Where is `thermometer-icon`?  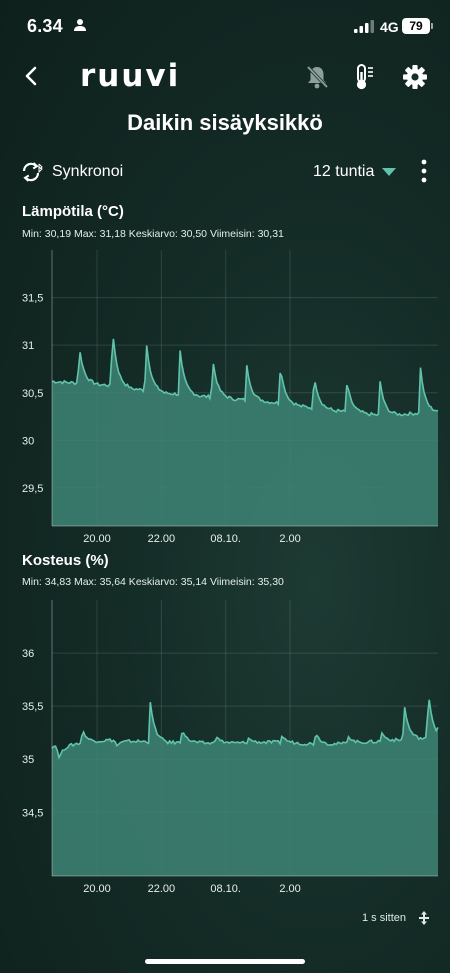 thermometer-icon is located at coordinates (364, 77).